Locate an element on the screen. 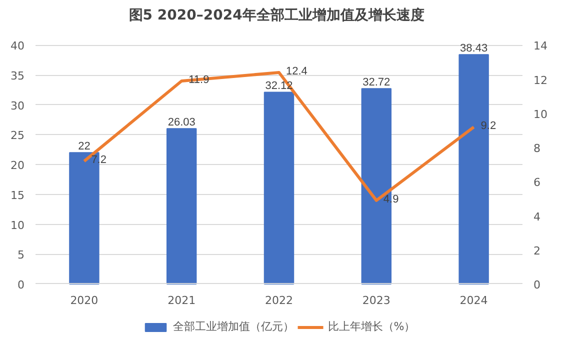  data-label: 38.43 is located at coordinates (474, 48).